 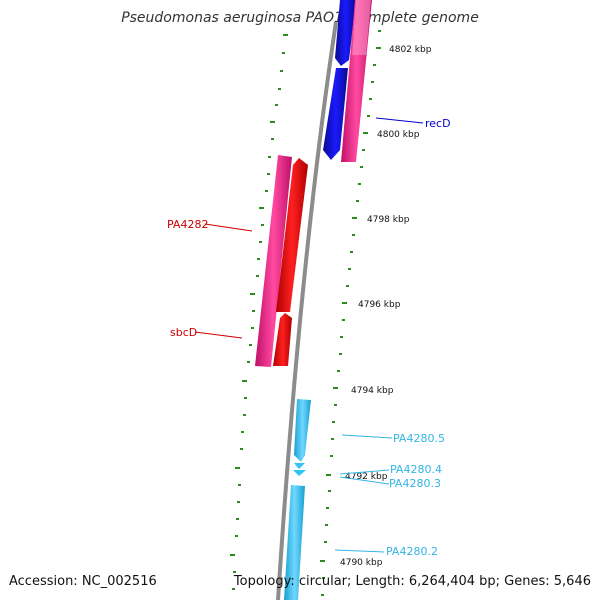 I want to click on gene-label-PA4280-5: PA4280.5, so click(x=419, y=438).